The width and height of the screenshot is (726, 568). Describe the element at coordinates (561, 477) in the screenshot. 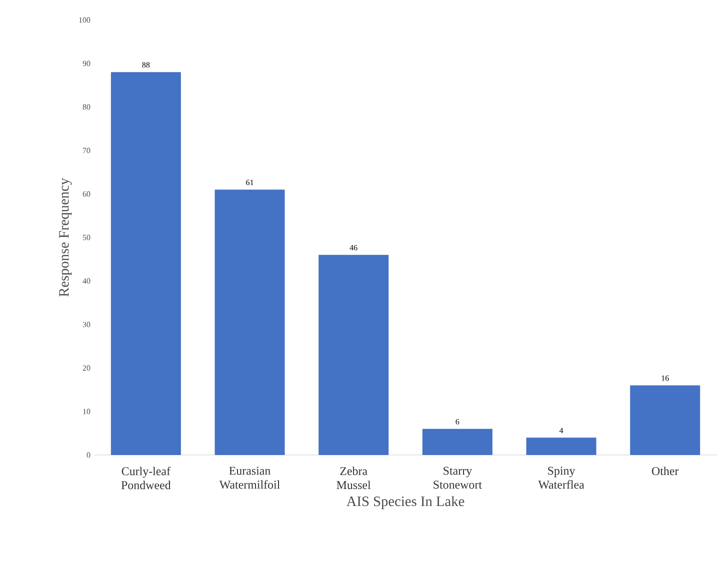

I see `x-tick-label: Spiny Waterflea` at that location.